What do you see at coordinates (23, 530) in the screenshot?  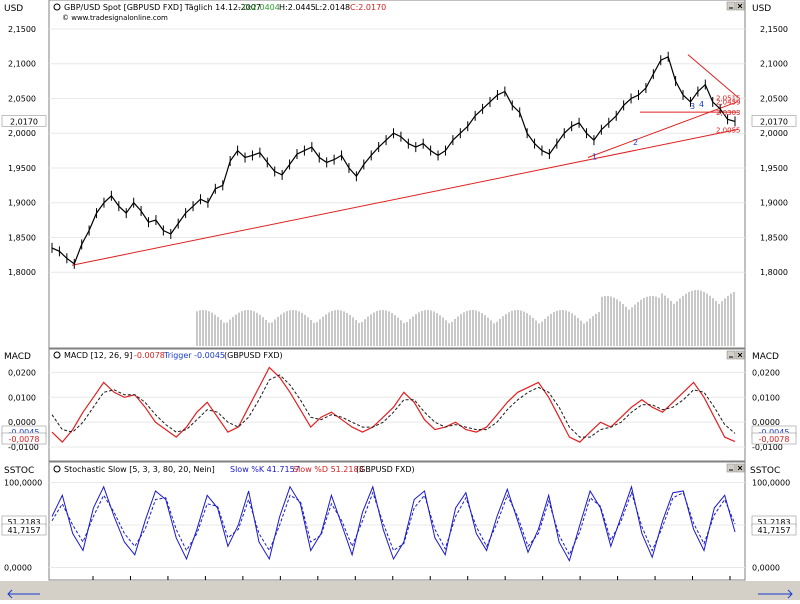 I see `stoch-k-last-left: 41,7157` at bounding box center [23, 530].